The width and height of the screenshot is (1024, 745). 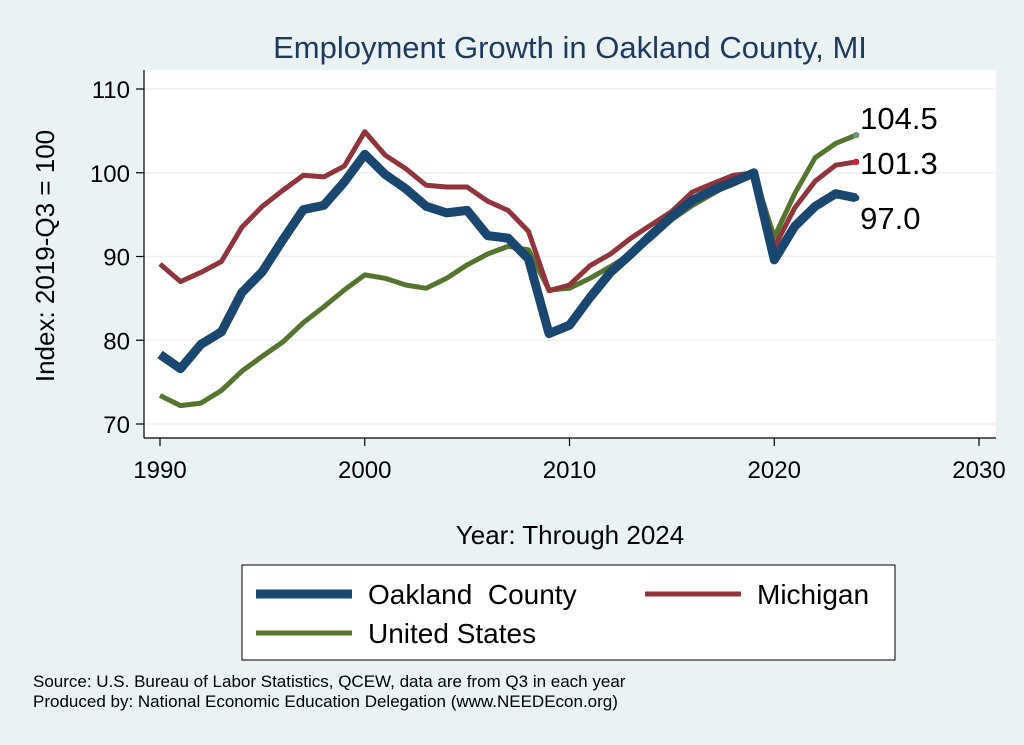 What do you see at coordinates (570, 47) in the screenshot?
I see `chart-title: Employment Growth in Oakland County, MI` at bounding box center [570, 47].